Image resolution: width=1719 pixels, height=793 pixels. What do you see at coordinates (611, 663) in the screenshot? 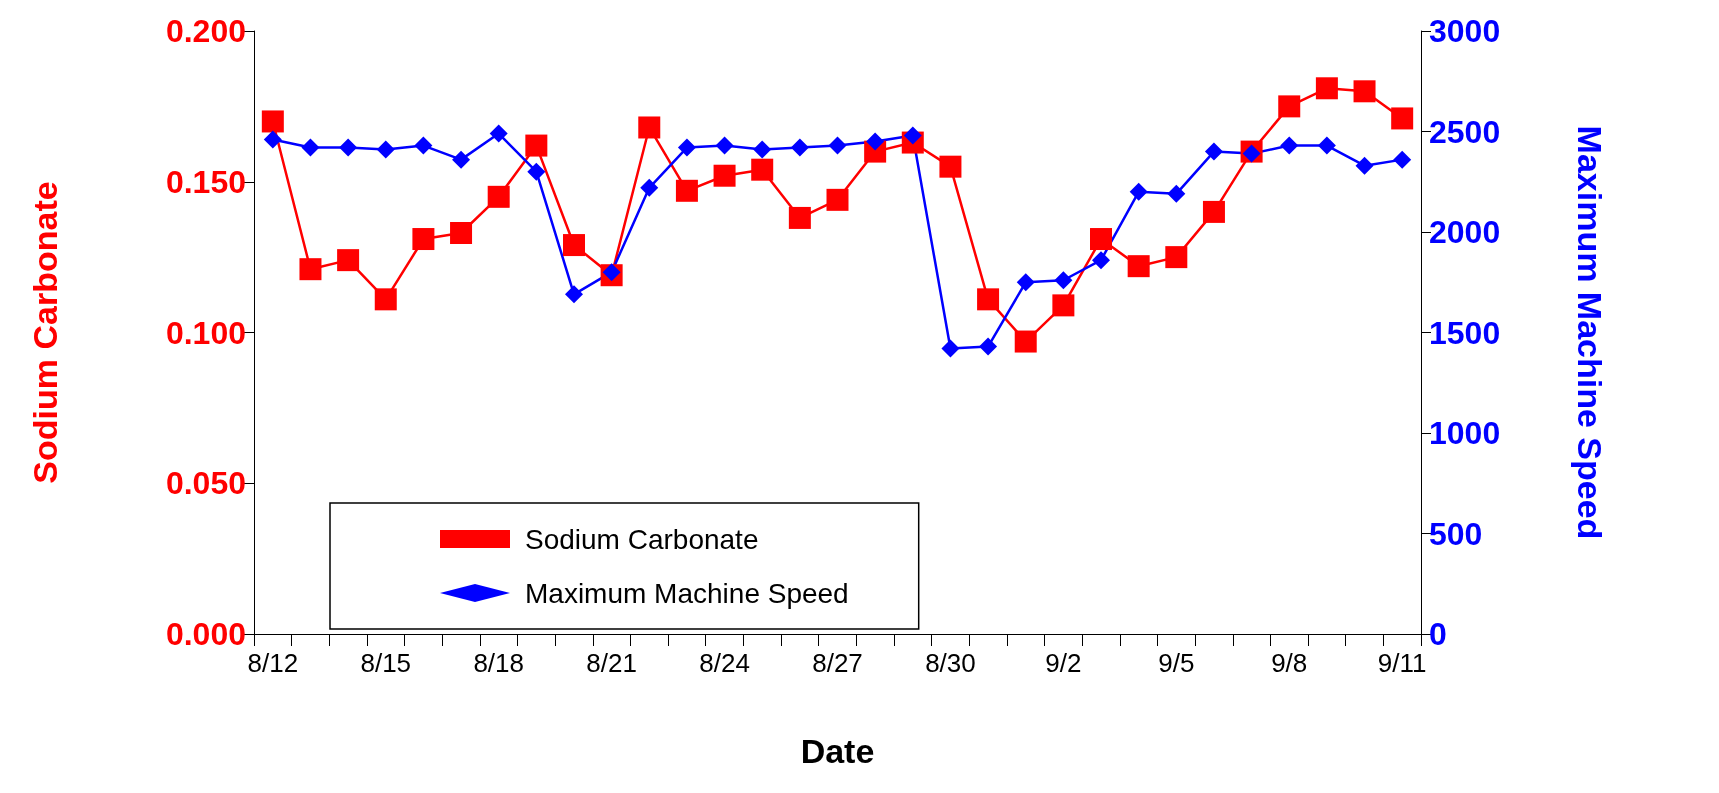
I see `x-tick-label: 8/21` at bounding box center [611, 663].